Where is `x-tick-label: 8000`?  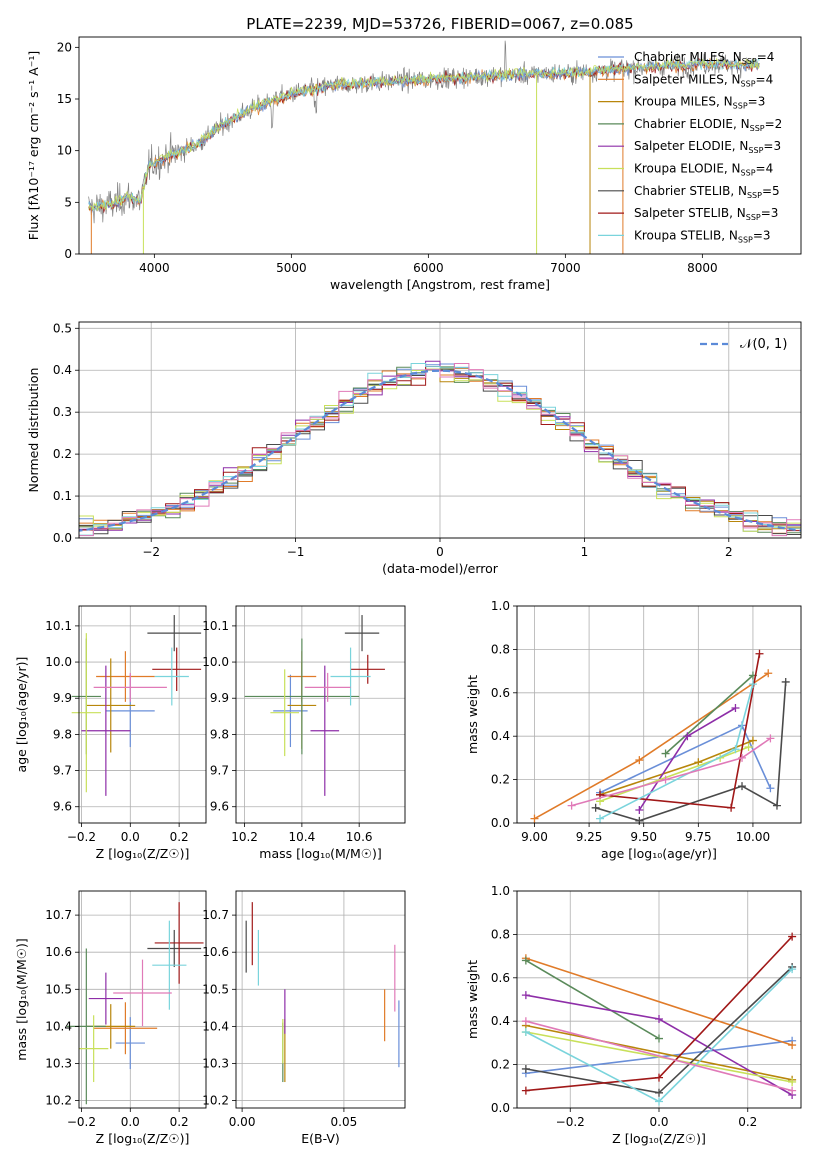 x-tick-label: 8000 is located at coordinates (702, 268).